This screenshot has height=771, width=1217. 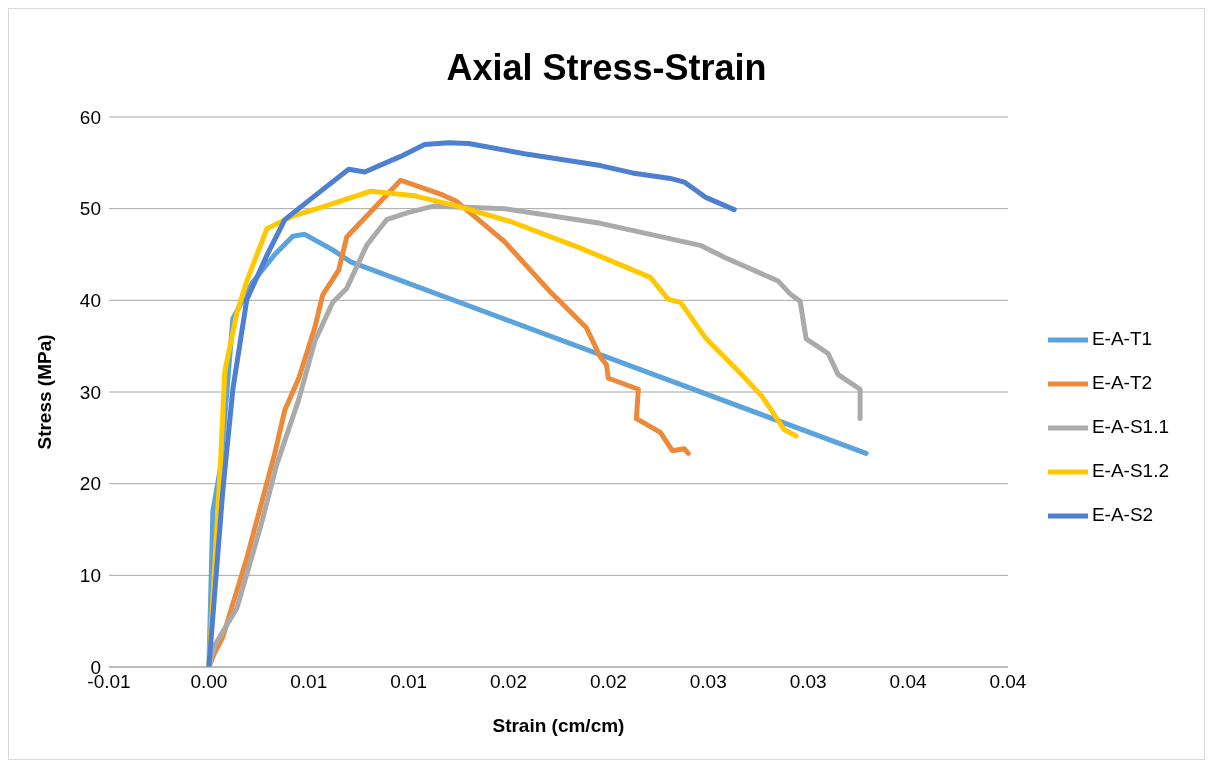 What do you see at coordinates (90, 576) in the screenshot?
I see `y-tick-label: 10` at bounding box center [90, 576].